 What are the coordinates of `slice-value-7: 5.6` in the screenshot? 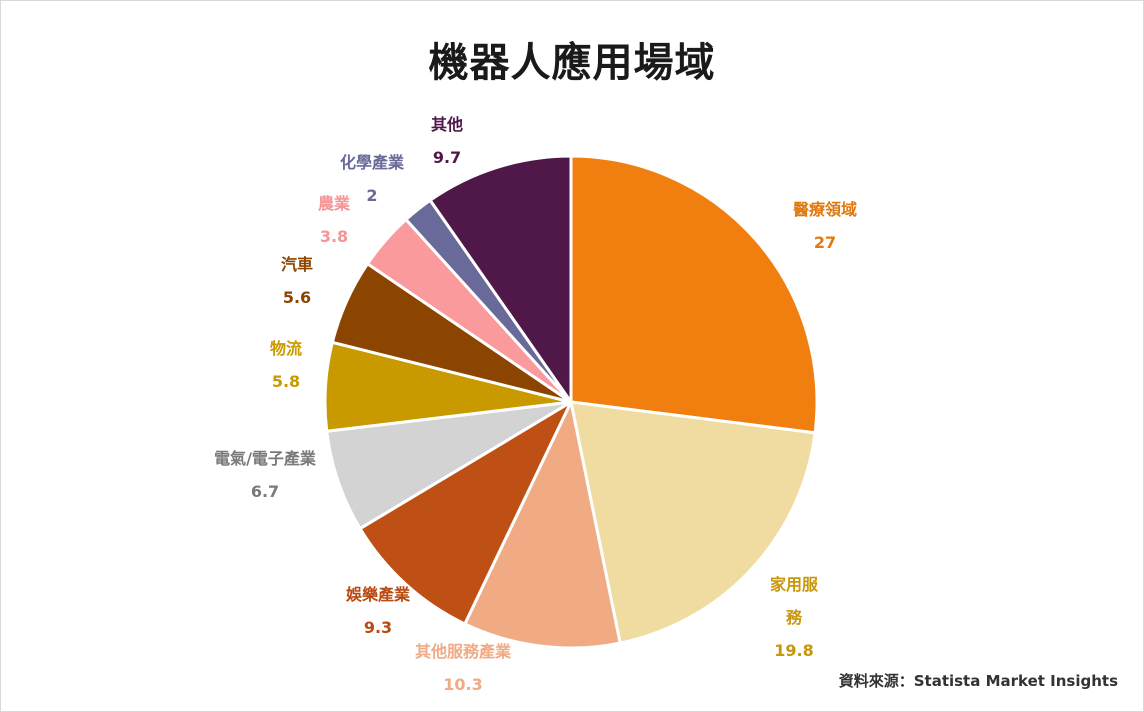 It's located at (297, 297).